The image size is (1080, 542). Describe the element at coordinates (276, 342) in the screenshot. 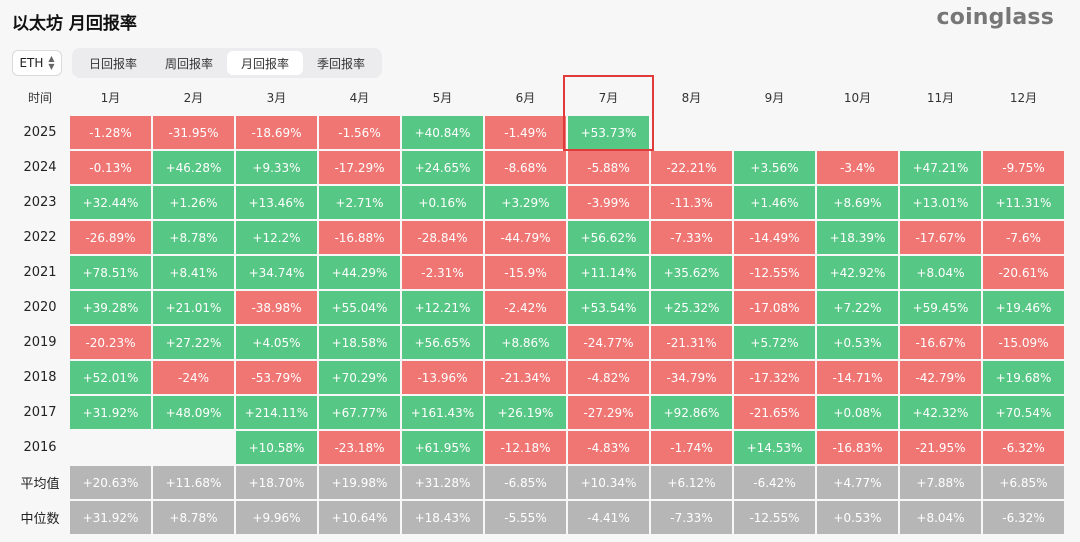

I see `return-cell: +4.05%` at that location.